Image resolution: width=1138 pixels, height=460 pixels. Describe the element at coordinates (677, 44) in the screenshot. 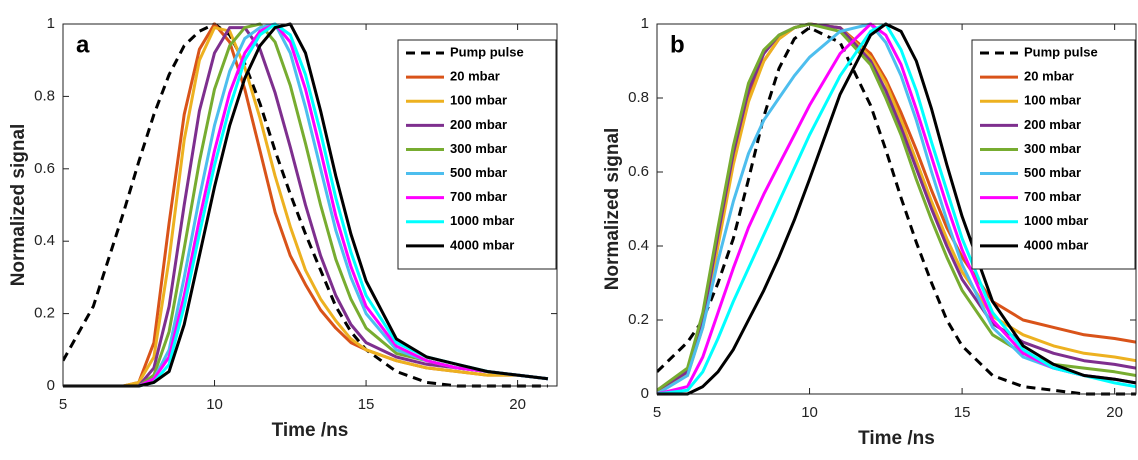

I see `panel-label: b` at that location.